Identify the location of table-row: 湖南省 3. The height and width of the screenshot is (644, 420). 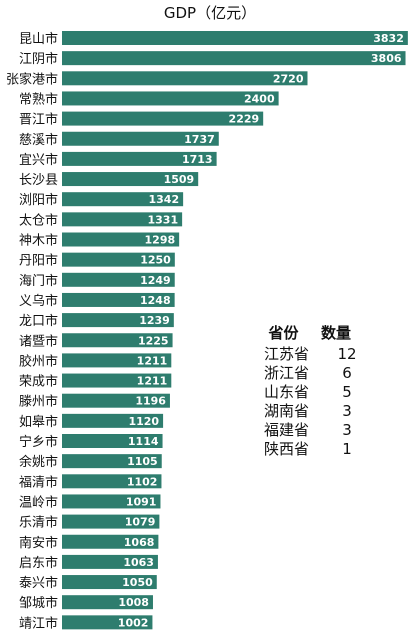
(310, 411).